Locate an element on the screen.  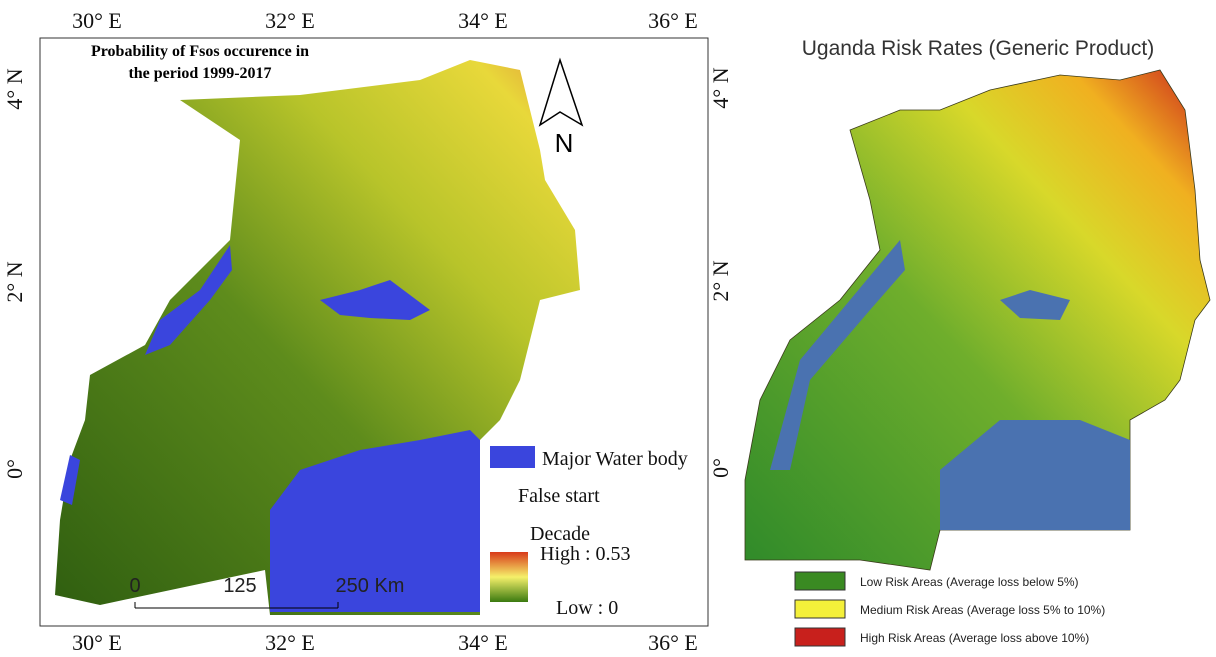
map-title: Probability of Fsos occurence in is located at coordinates (200, 51).